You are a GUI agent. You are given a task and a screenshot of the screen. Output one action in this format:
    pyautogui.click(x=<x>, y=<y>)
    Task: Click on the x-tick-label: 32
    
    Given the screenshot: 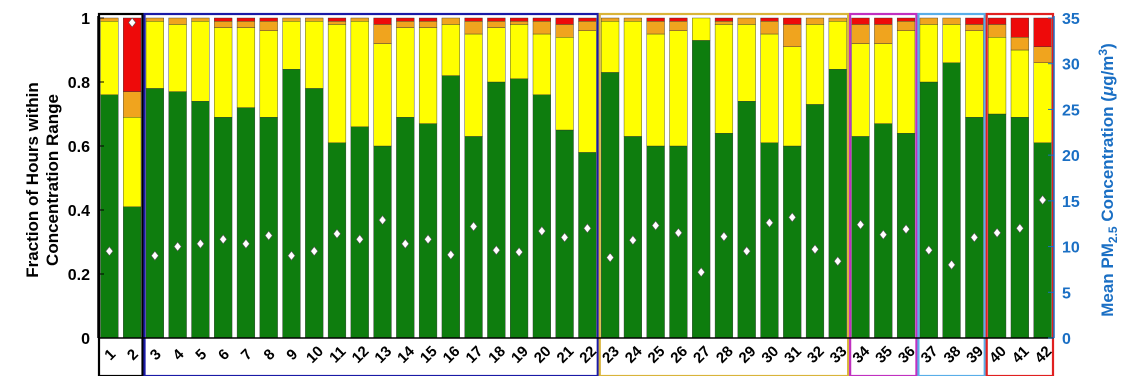 What is the action you would take?
    pyautogui.click(x=816, y=355)
    